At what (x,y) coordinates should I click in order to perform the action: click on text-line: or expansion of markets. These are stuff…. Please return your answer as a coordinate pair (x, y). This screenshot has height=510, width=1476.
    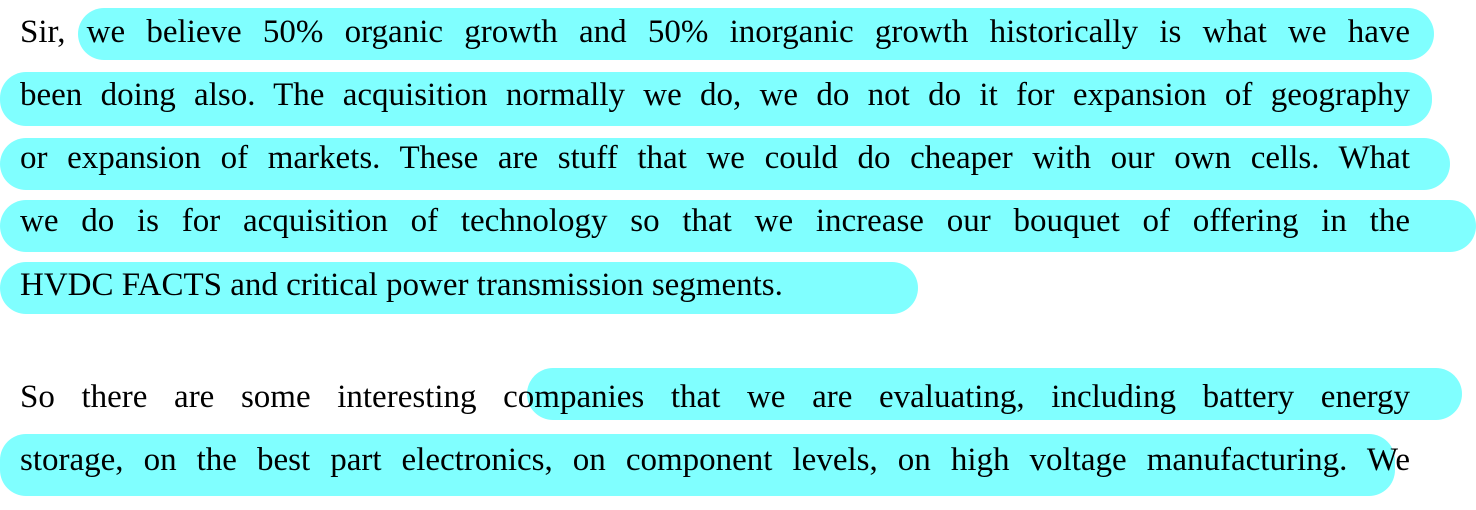
    Looking at the image, I should click on (715, 158).